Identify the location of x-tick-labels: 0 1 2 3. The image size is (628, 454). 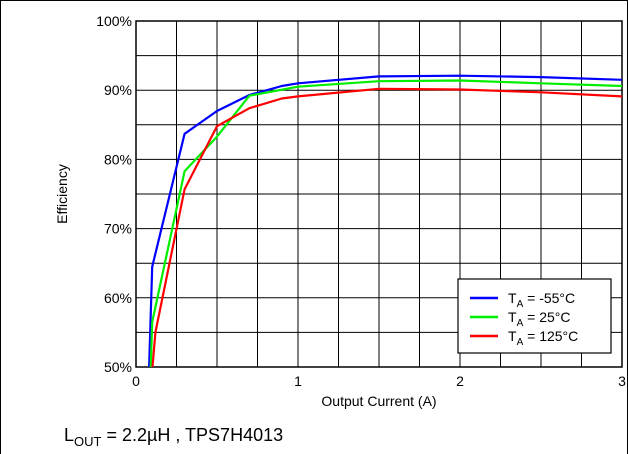
(379, 381).